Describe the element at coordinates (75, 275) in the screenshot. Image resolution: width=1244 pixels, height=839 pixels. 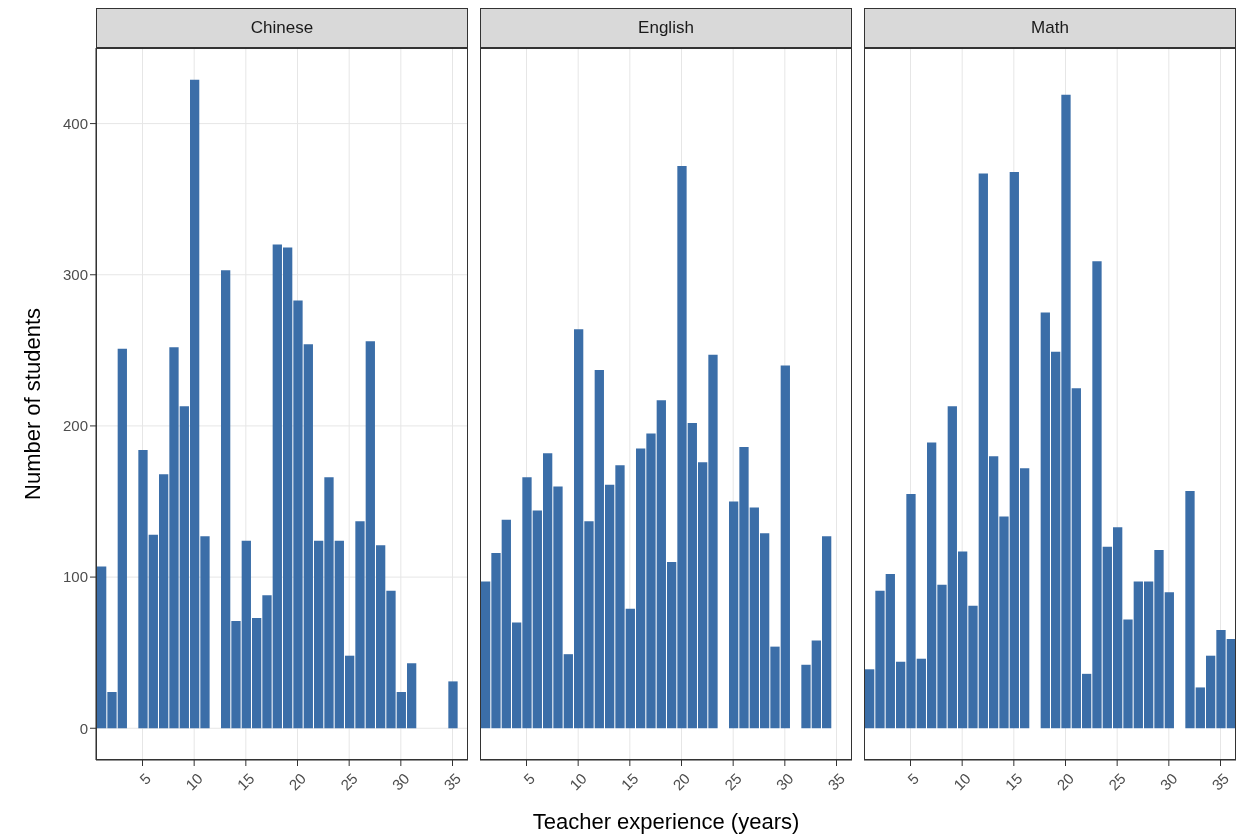
I see `y-tick-label: 300` at that location.